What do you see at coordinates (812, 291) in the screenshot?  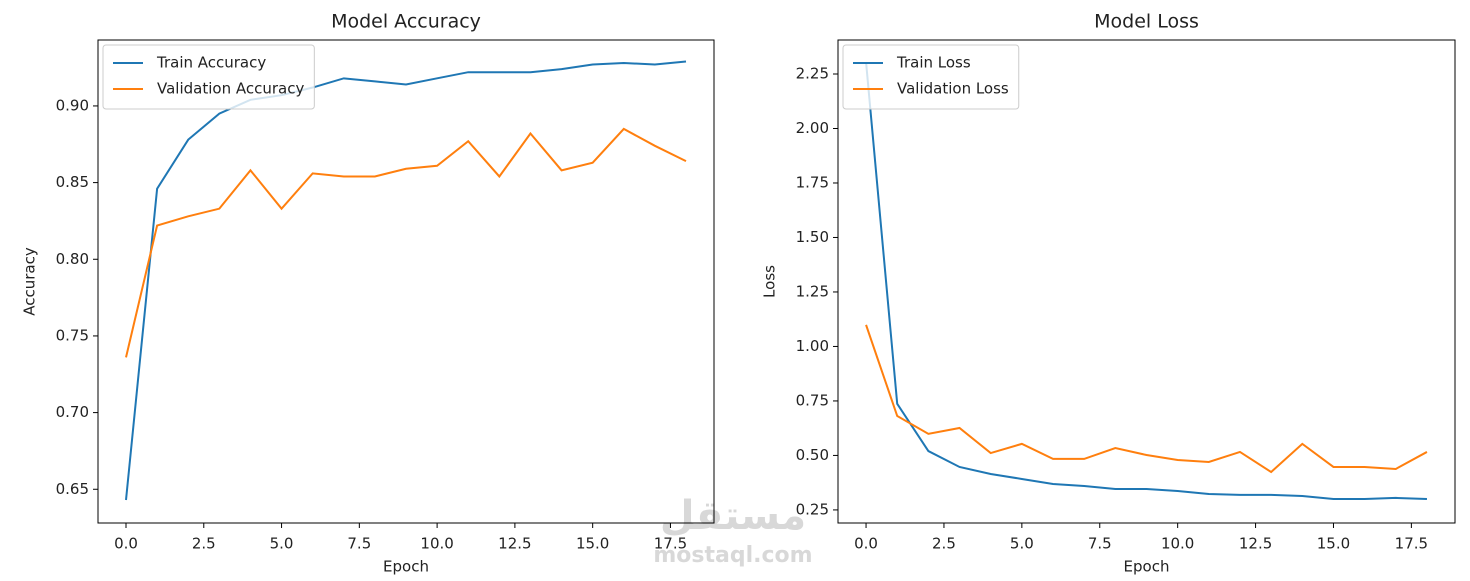 I see `y-tick-label: 1.25` at bounding box center [812, 291].